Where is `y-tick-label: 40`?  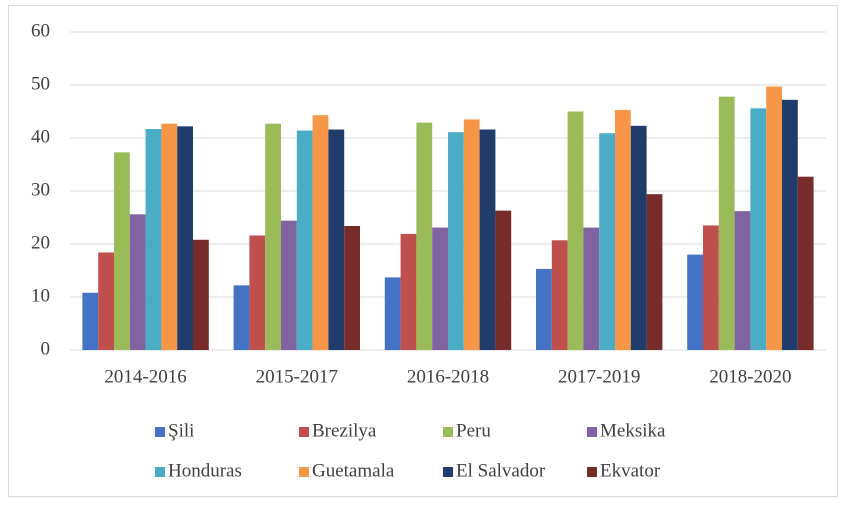
y-tick-label: 40 is located at coordinates (40, 136).